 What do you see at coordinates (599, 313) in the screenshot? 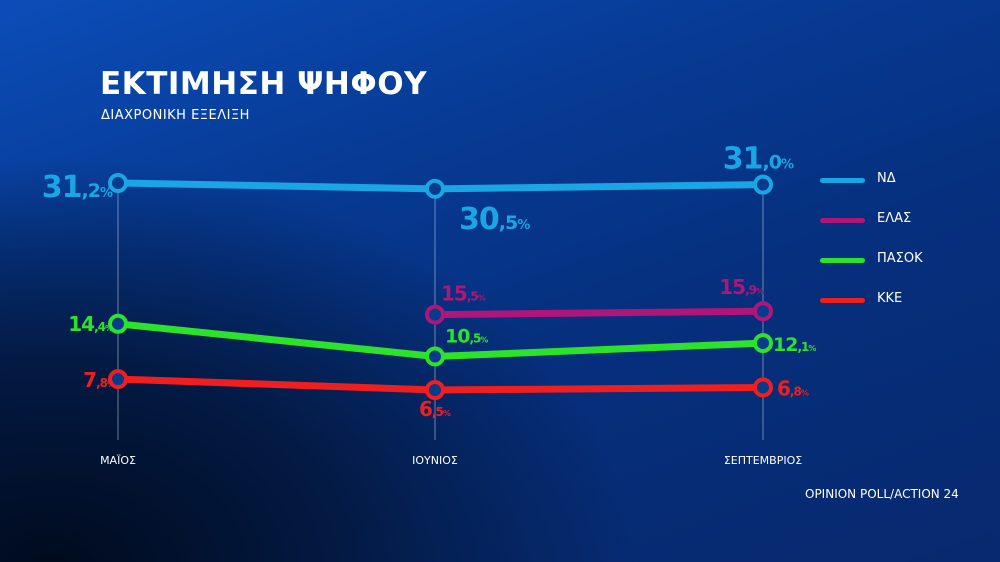
I see `series-line` at bounding box center [599, 313].